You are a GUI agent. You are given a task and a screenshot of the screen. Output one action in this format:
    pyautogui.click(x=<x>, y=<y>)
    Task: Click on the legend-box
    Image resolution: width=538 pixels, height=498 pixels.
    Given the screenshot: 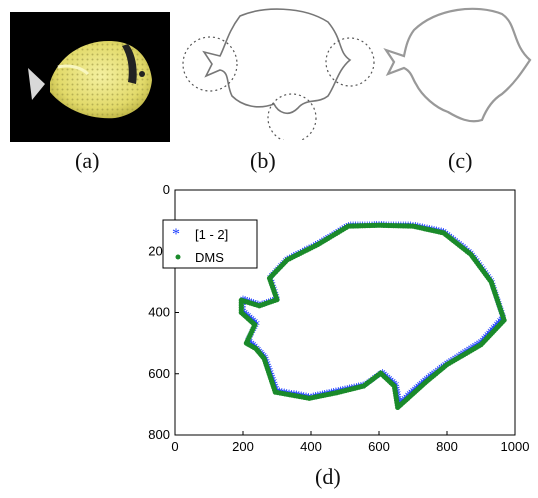 What is the action you would take?
    pyautogui.click(x=210, y=244)
    